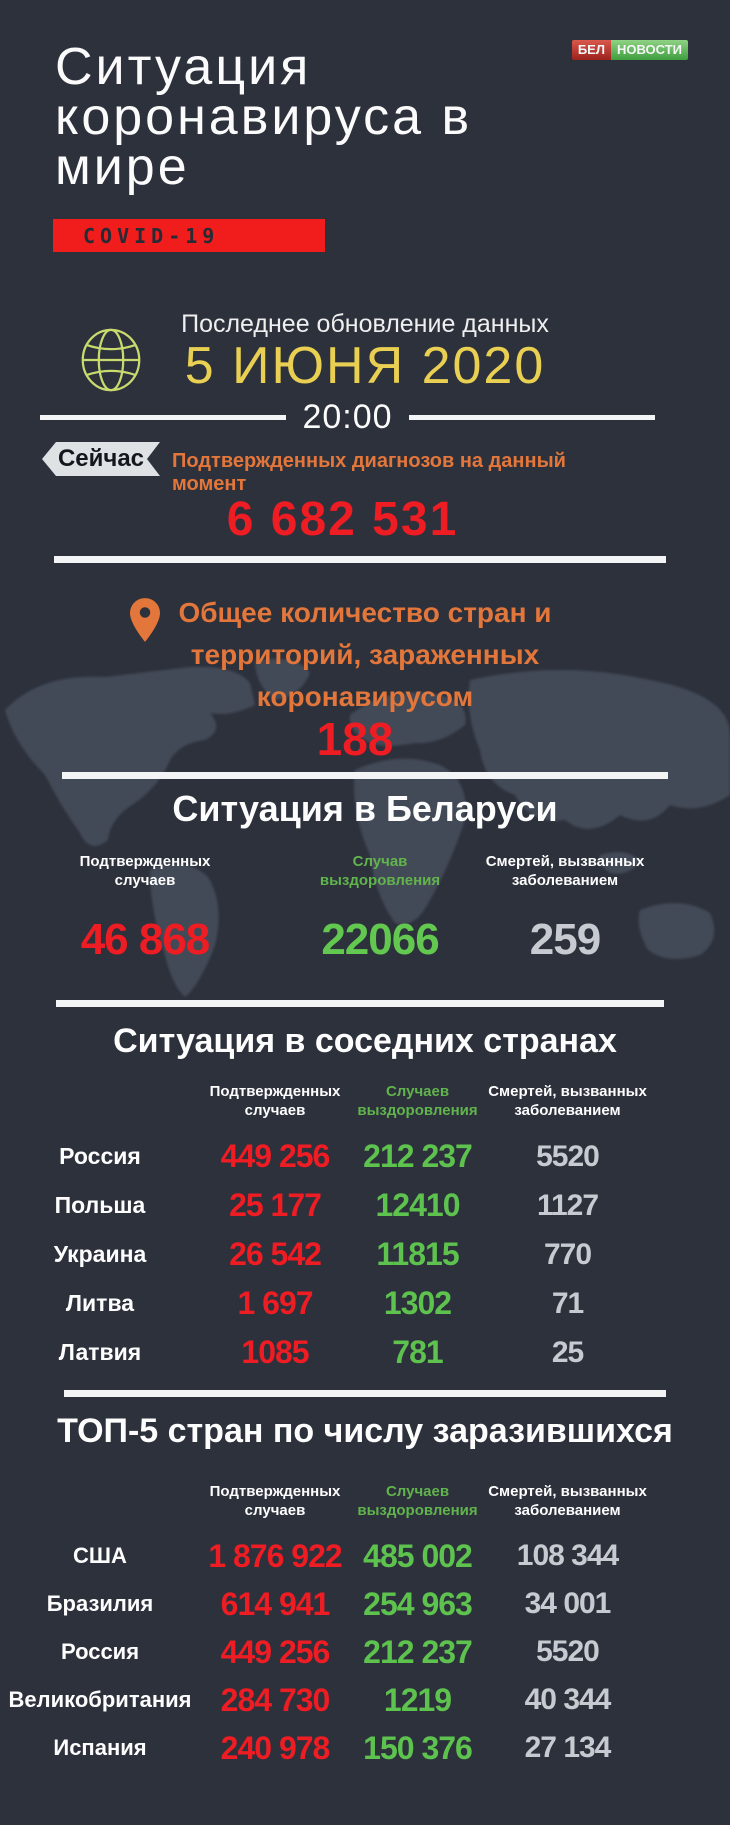 This screenshot has width=730, height=1825. I want to click on deaths-value: 1127, so click(567, 1205).